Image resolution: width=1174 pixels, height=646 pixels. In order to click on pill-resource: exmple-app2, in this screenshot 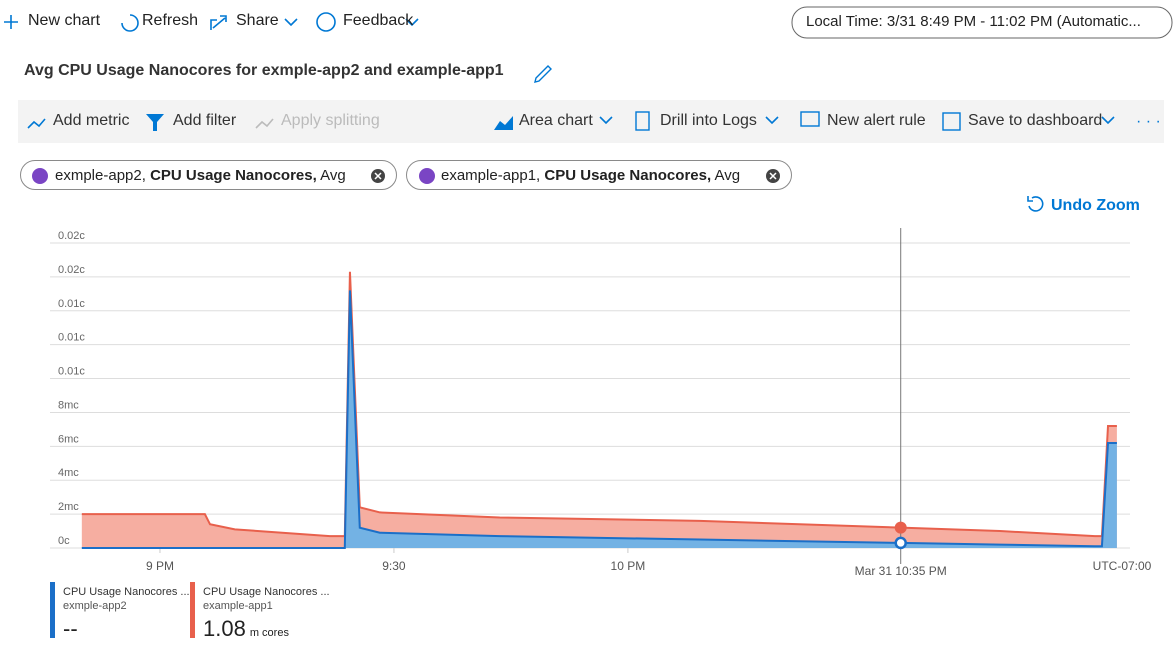, I will do `click(100, 175)`.